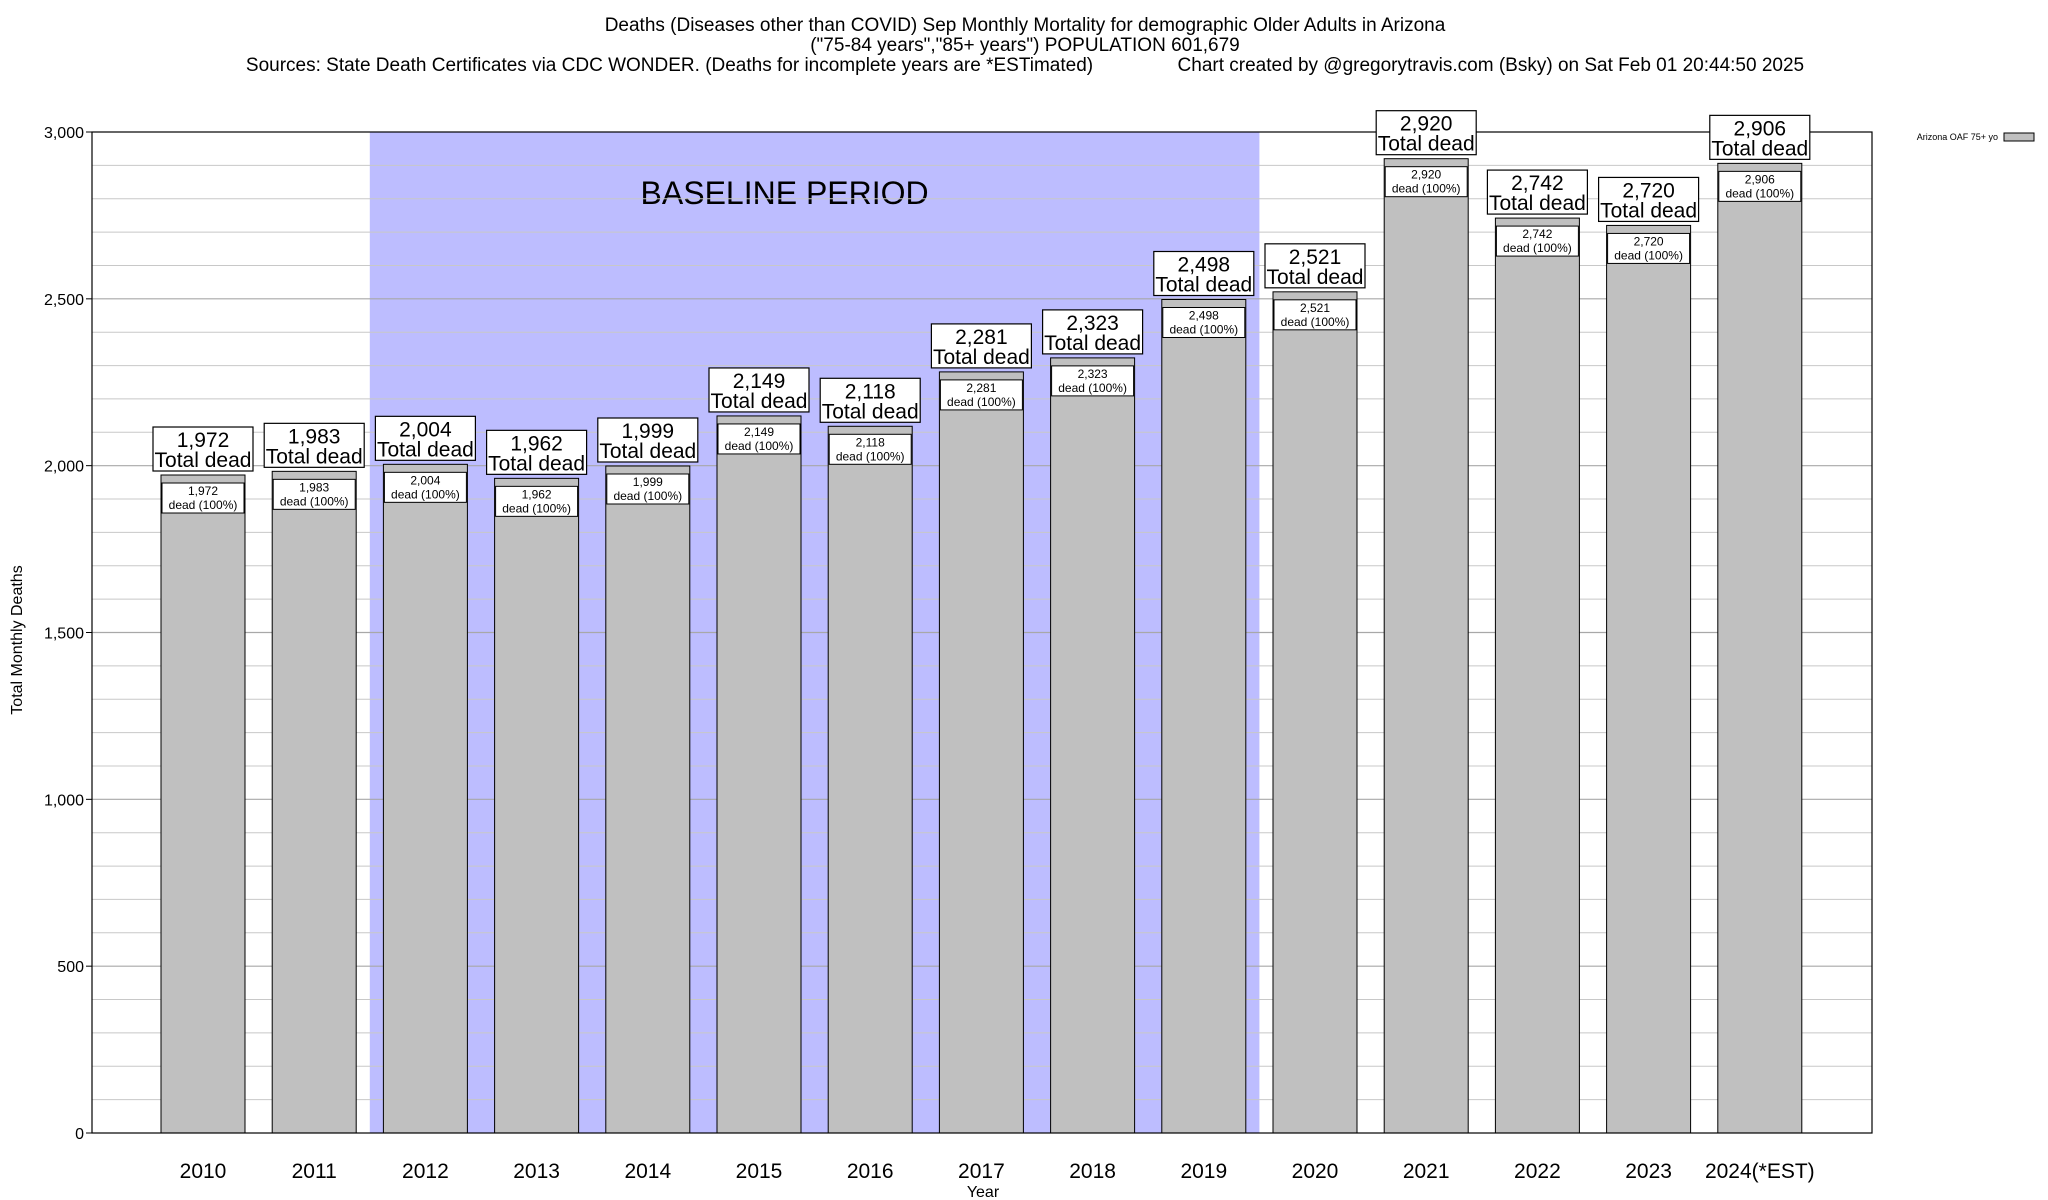 This screenshot has height=1200, width=2048. Describe the element at coordinates (537, 805) in the screenshot. I see `bar-2013` at that location.